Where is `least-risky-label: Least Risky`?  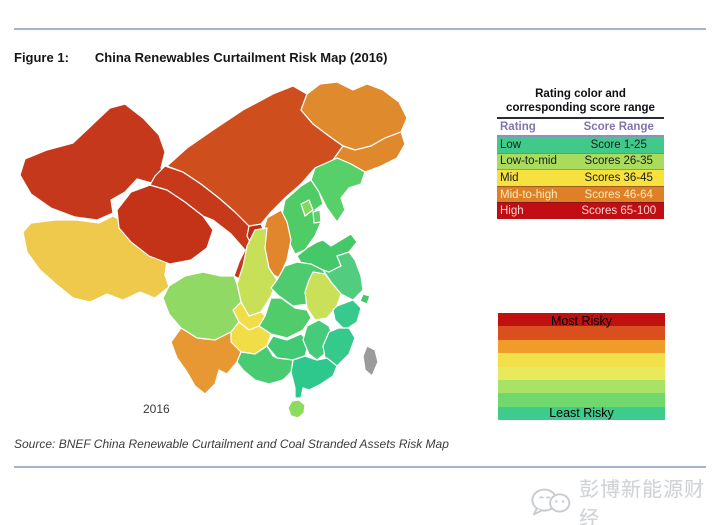 least-risky-label: Least Risky is located at coordinates (581, 413).